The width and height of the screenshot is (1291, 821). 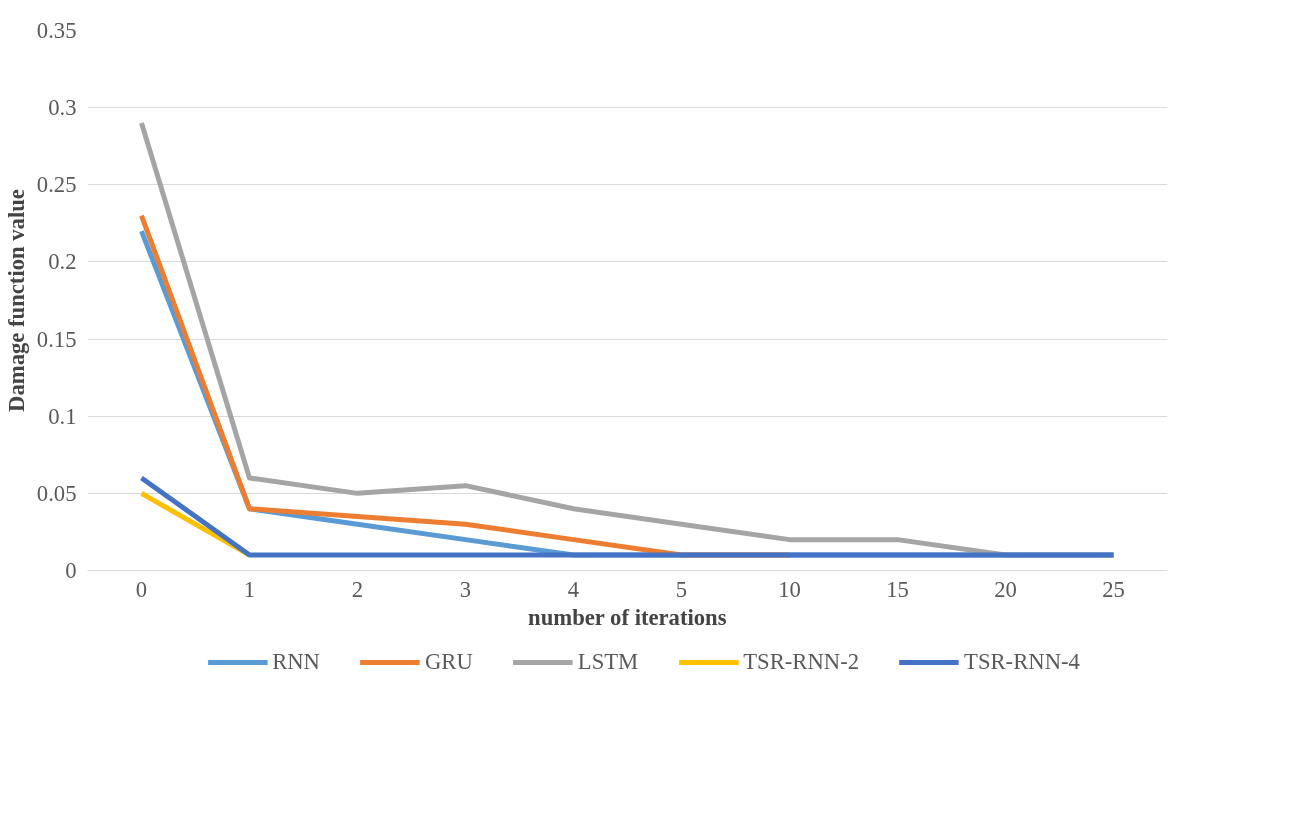 I want to click on x-tick-label: 2, so click(x=357, y=589).